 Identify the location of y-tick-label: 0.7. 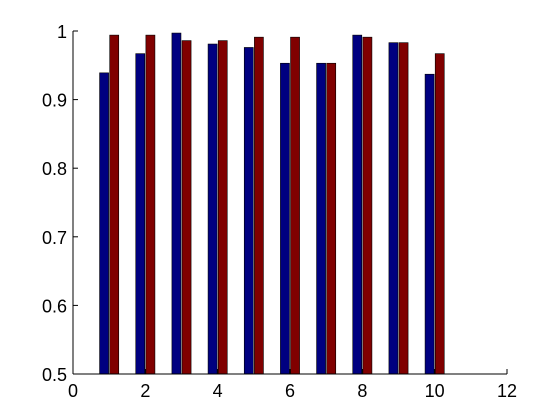
(54, 238).